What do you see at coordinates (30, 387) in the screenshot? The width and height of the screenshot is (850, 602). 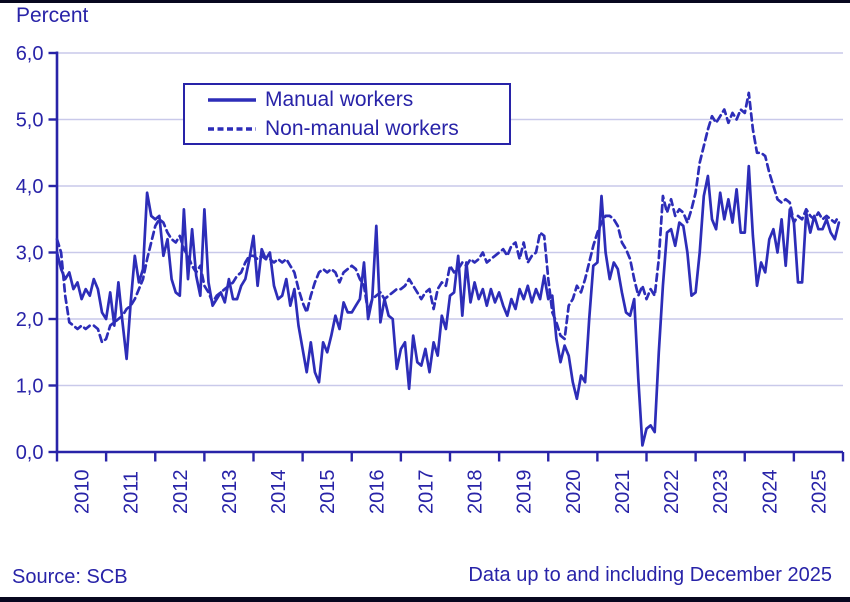 I see `y-axis-label: 1,0` at bounding box center [30, 387].